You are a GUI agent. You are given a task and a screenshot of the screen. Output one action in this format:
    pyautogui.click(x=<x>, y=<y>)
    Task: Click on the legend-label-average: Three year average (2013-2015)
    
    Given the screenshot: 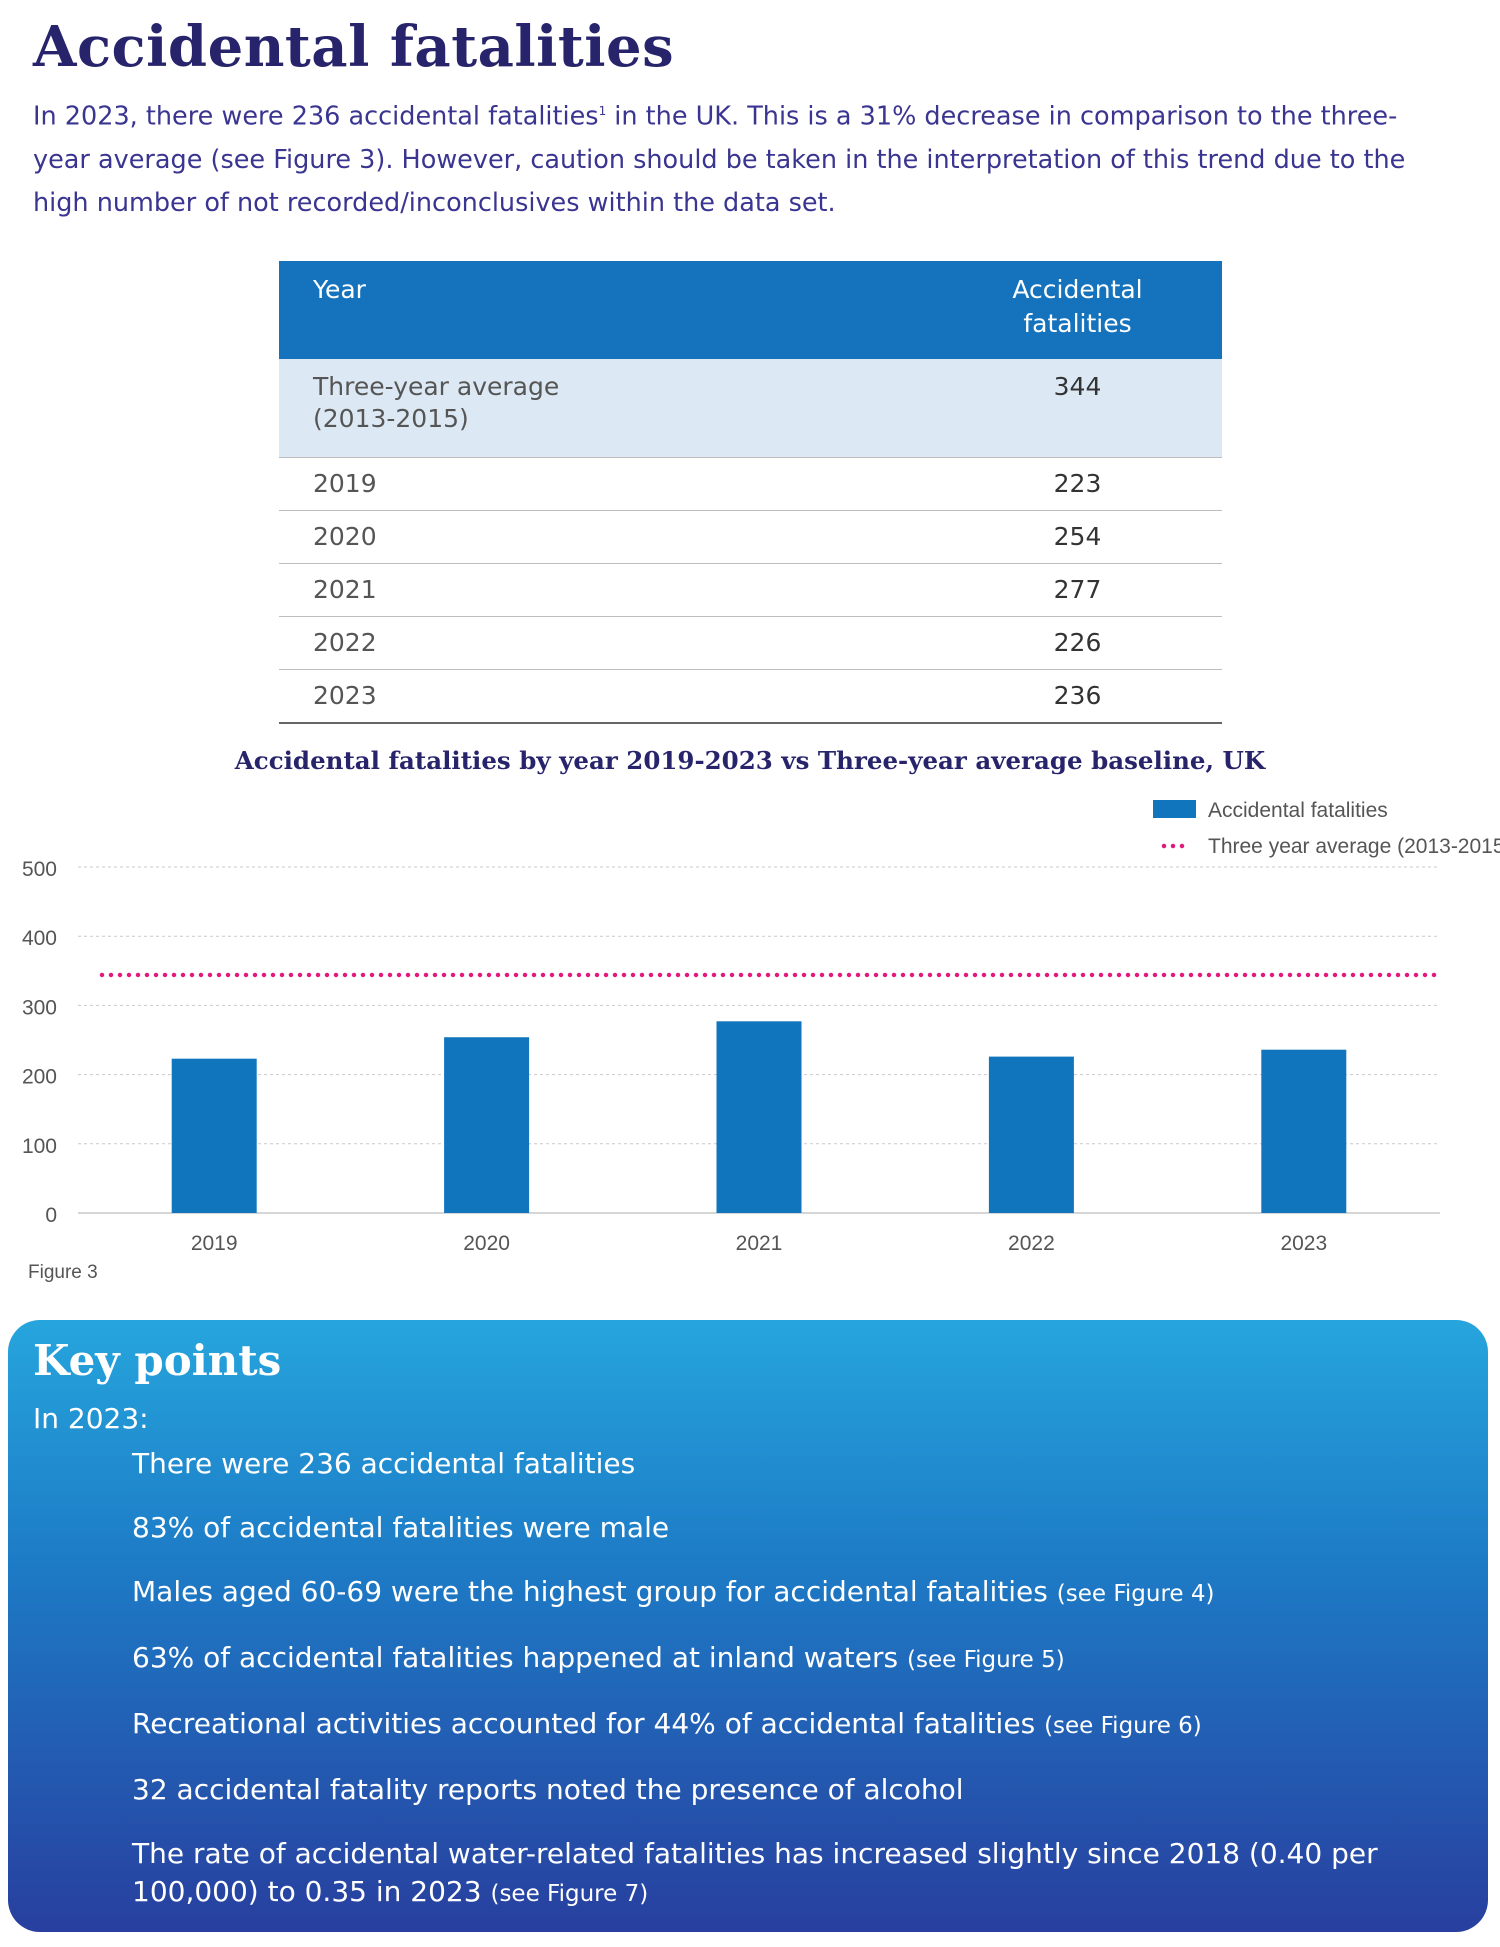 What is the action you would take?
    pyautogui.click(x=1354, y=846)
    